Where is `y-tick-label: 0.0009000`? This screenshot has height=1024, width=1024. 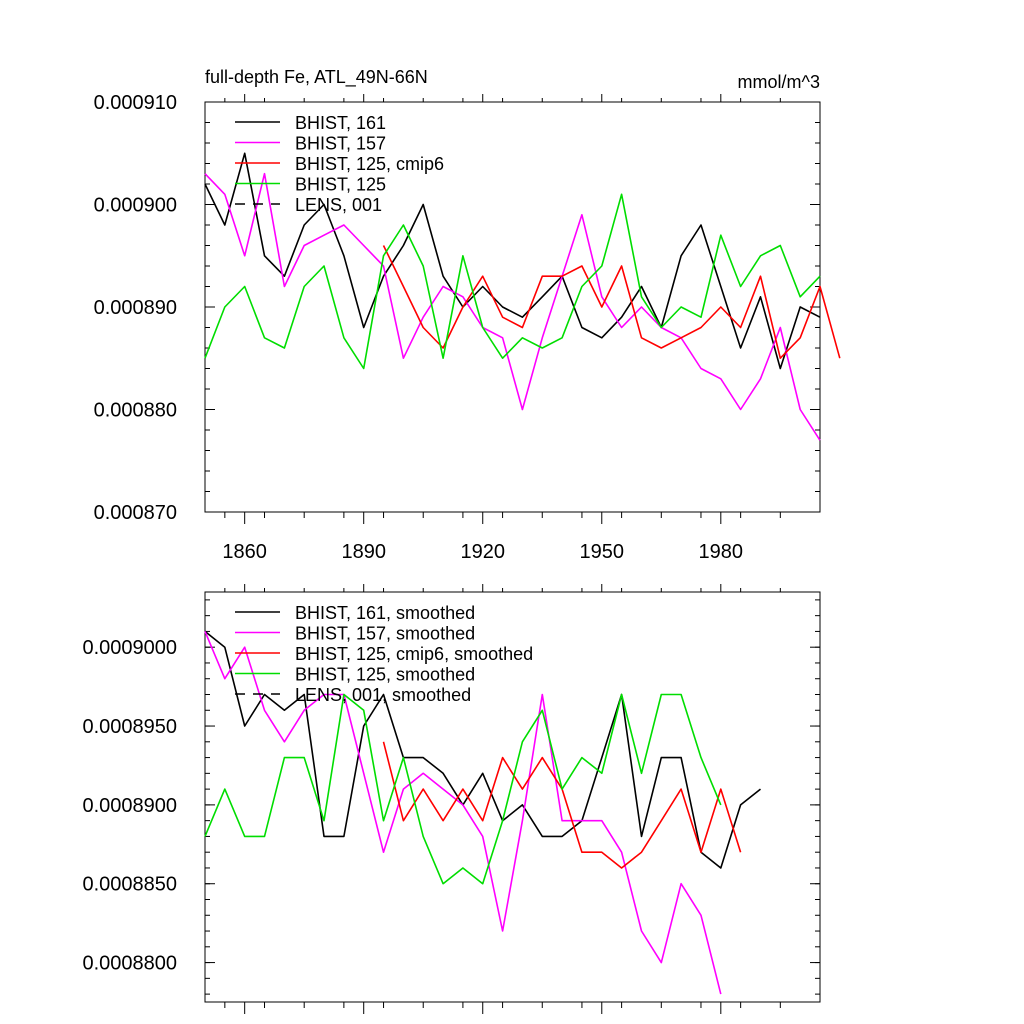
y-tick-label: 0.0009000 is located at coordinates (129, 648).